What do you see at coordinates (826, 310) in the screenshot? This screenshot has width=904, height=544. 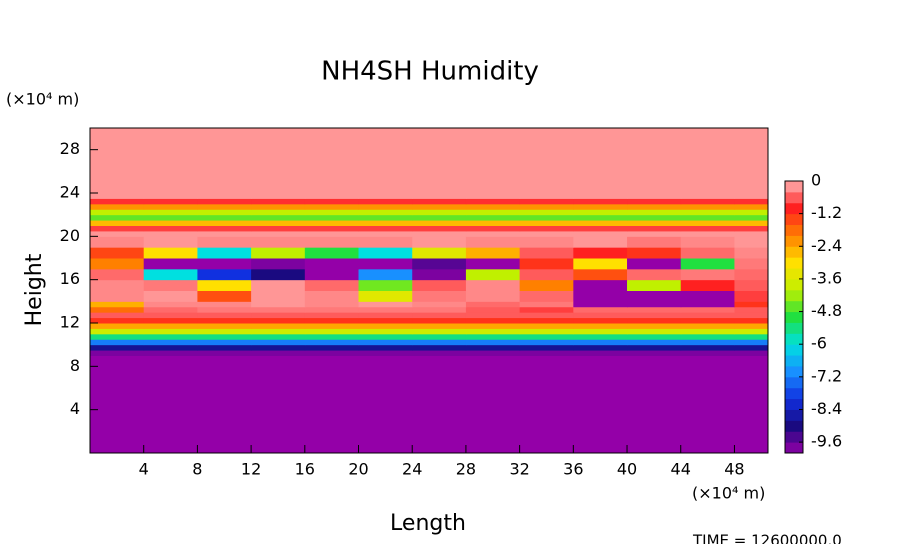 I see `colorbar-tick-label: -4.8` at bounding box center [826, 310].